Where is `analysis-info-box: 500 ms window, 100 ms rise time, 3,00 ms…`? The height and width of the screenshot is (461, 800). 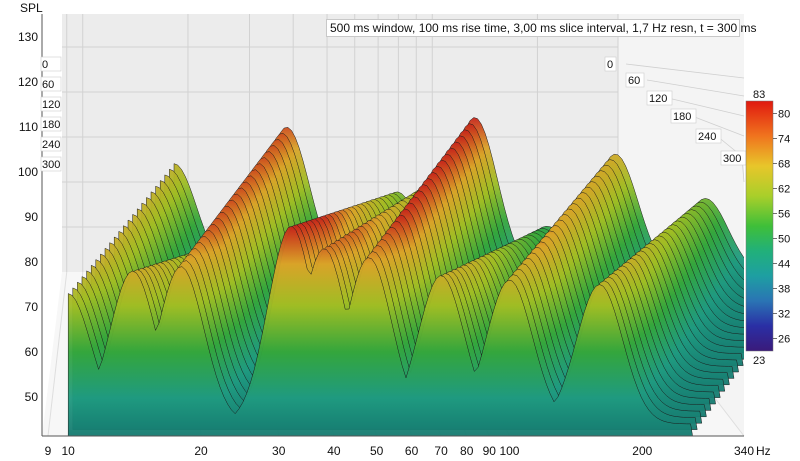
analysis-info-box: 500 ms window, 100 ms rise time, 3,00 ms… is located at coordinates (541, 28).